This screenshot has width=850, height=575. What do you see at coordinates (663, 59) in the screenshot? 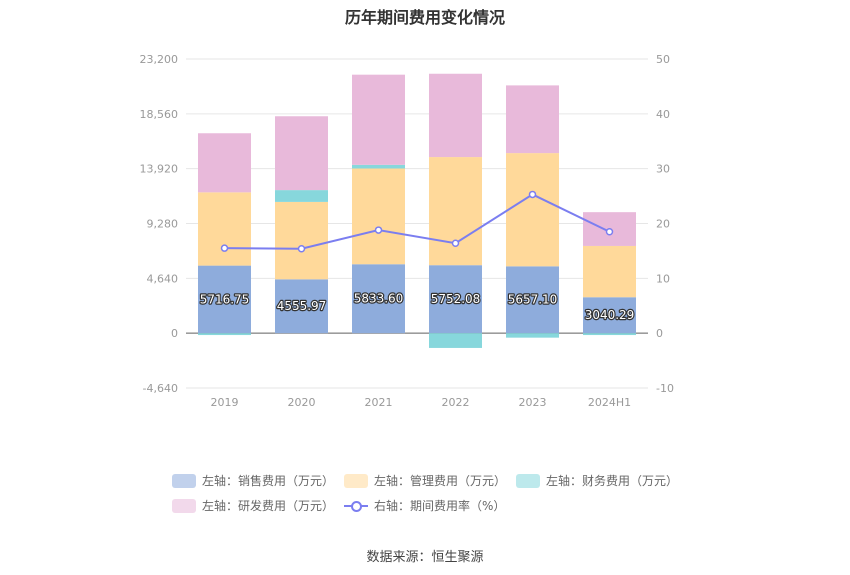
I see `right-tick-label: 50` at bounding box center [663, 59].